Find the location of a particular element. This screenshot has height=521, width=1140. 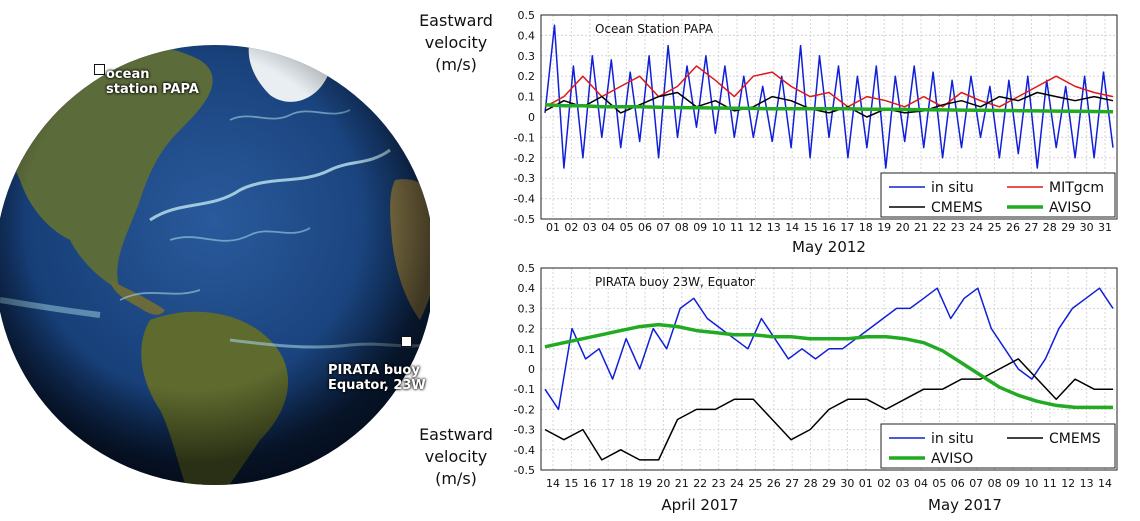

series-line-mitgcm is located at coordinates (829, 86).